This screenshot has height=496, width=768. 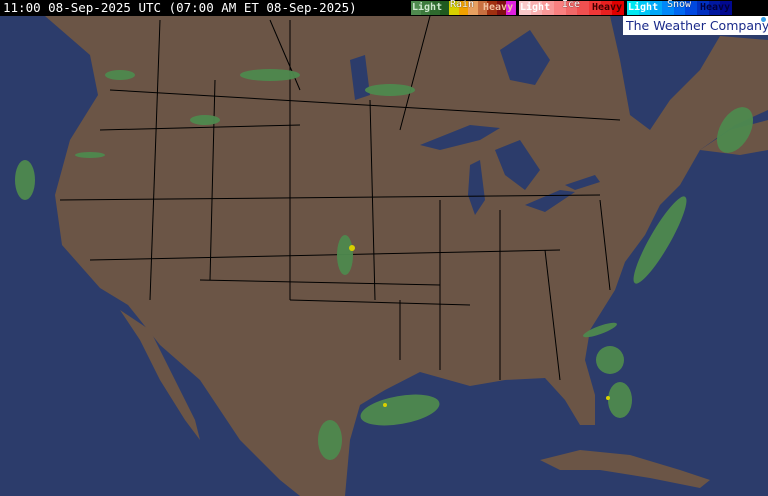 I want to click on snow-heavy-label: Heavy, so click(x=715, y=7).